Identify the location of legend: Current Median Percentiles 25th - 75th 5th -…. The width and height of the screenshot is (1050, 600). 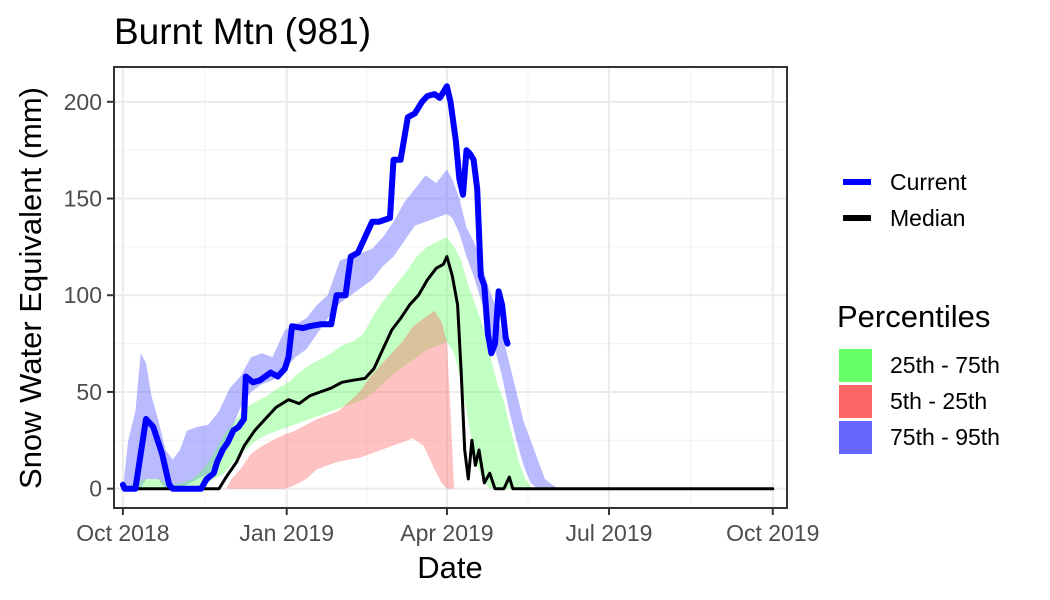
(918, 311).